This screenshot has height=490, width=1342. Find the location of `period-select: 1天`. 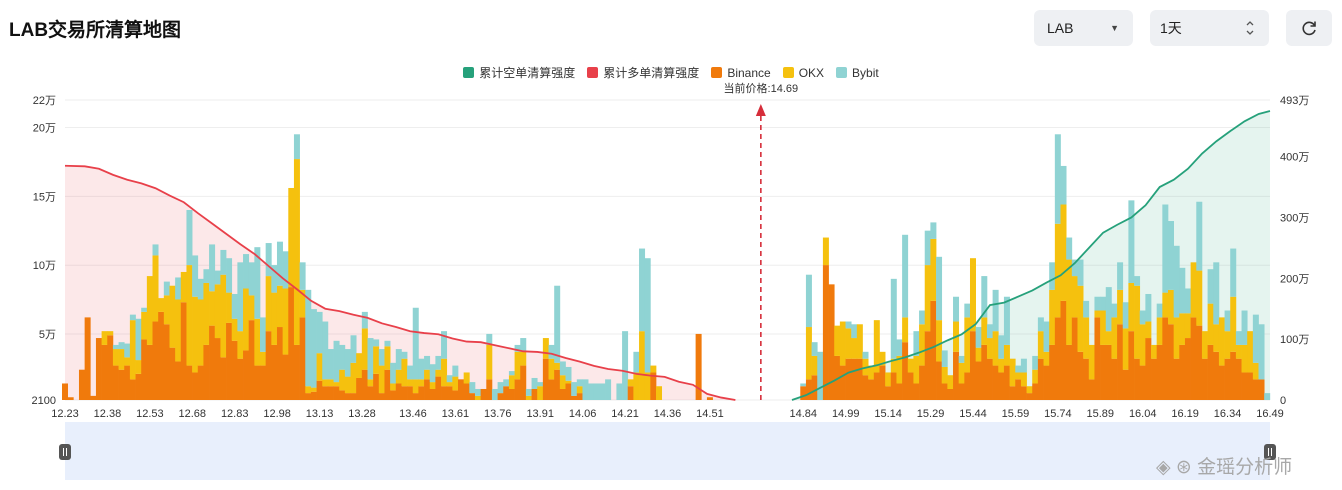

period-select: 1天 is located at coordinates (1209, 28).